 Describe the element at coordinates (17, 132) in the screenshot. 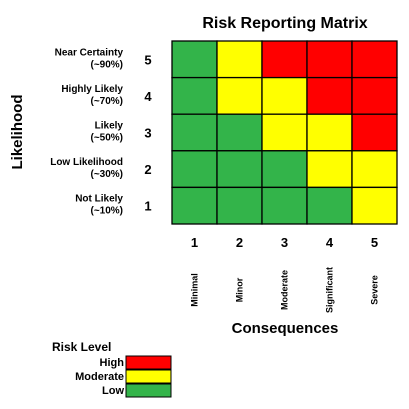

I see `y-axis-title: Likelihood` at that location.